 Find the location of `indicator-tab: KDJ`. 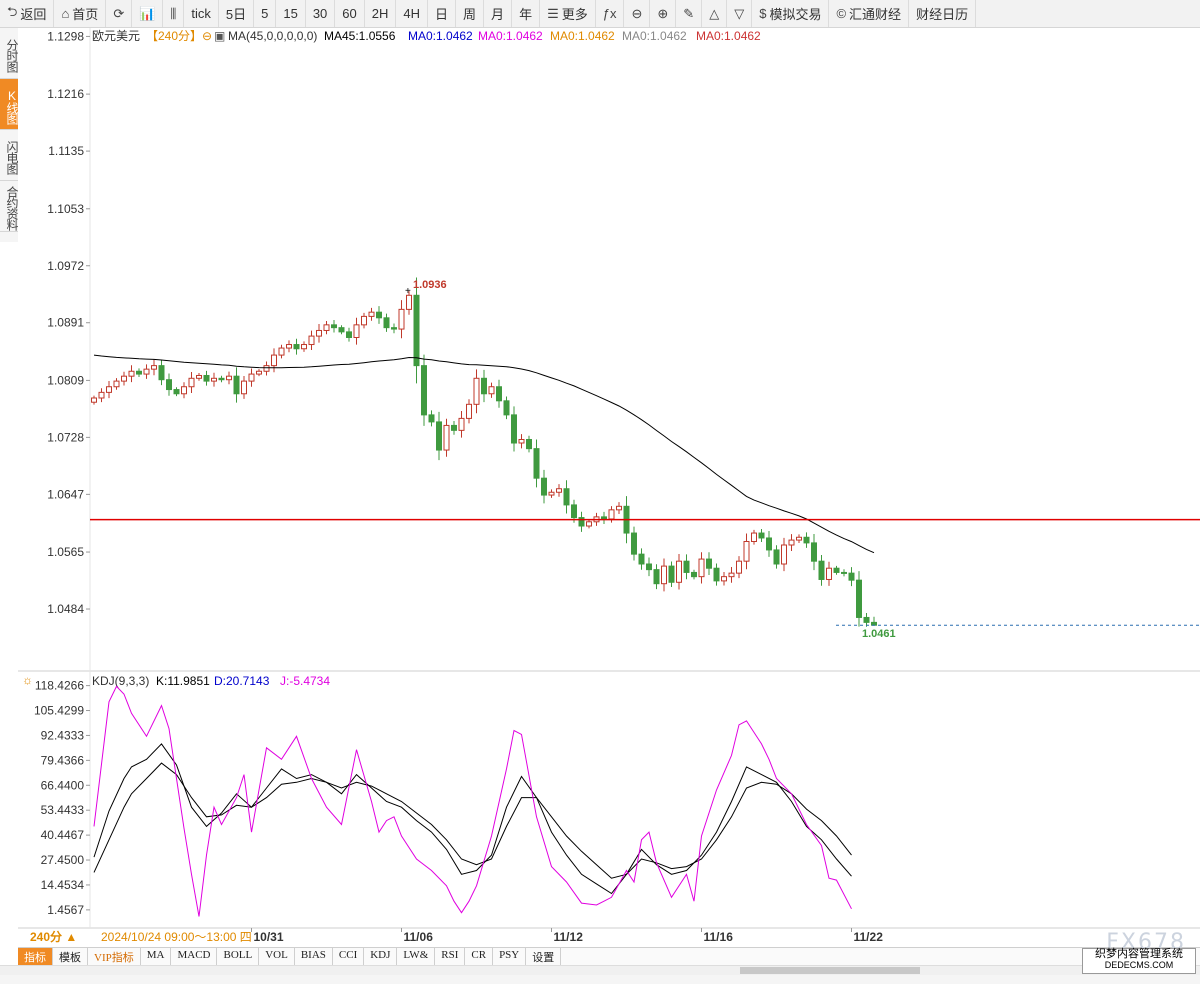

indicator-tab: KDJ is located at coordinates (381, 956).